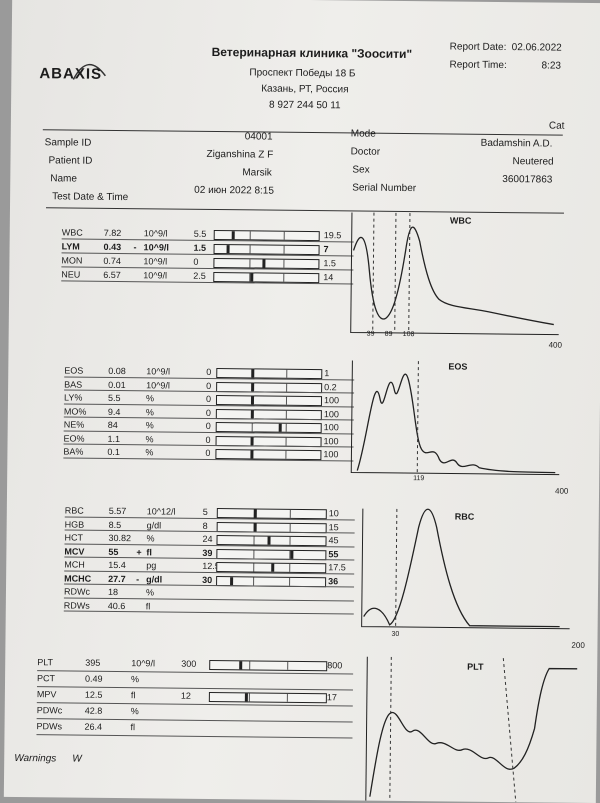 This screenshot has height=803, width=600. What do you see at coordinates (312, 53) in the screenshot?
I see `clinic-name: Ветеринарная клиника "Зоосити"` at bounding box center [312, 53].